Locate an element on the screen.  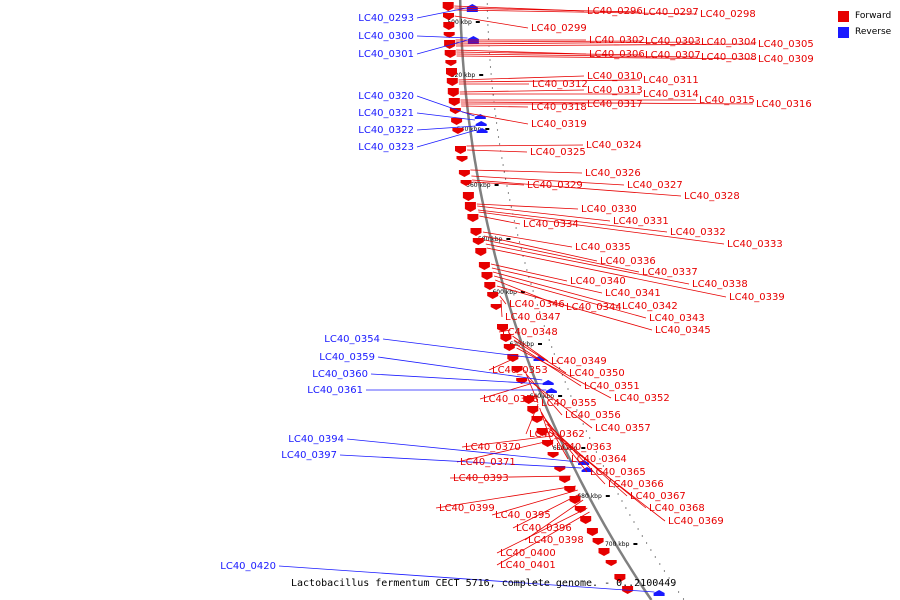
gene-label: LC40_0397 is located at coordinates (309, 455).